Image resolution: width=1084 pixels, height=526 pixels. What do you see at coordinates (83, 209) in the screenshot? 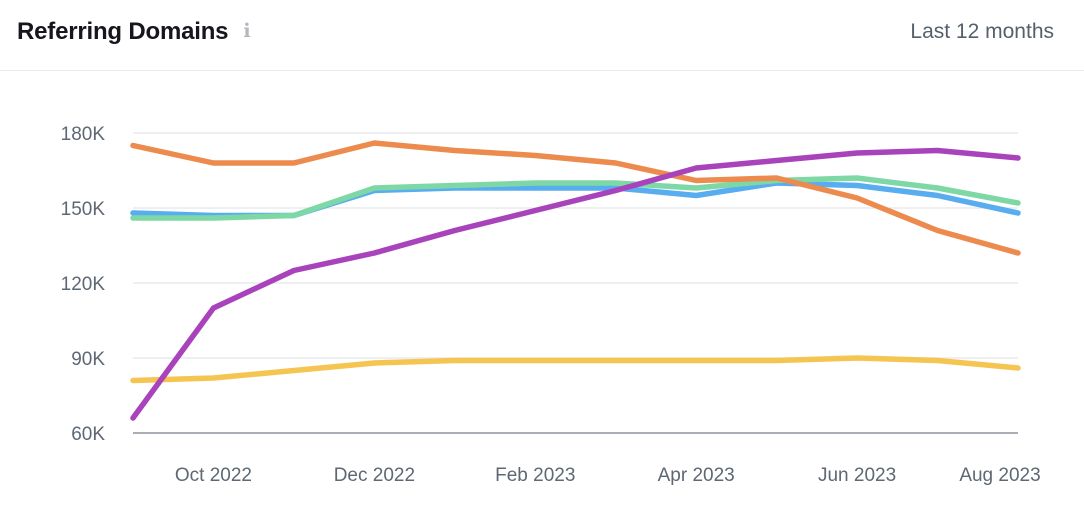
I see `y-axis-tick-label: 150K` at bounding box center [83, 209].